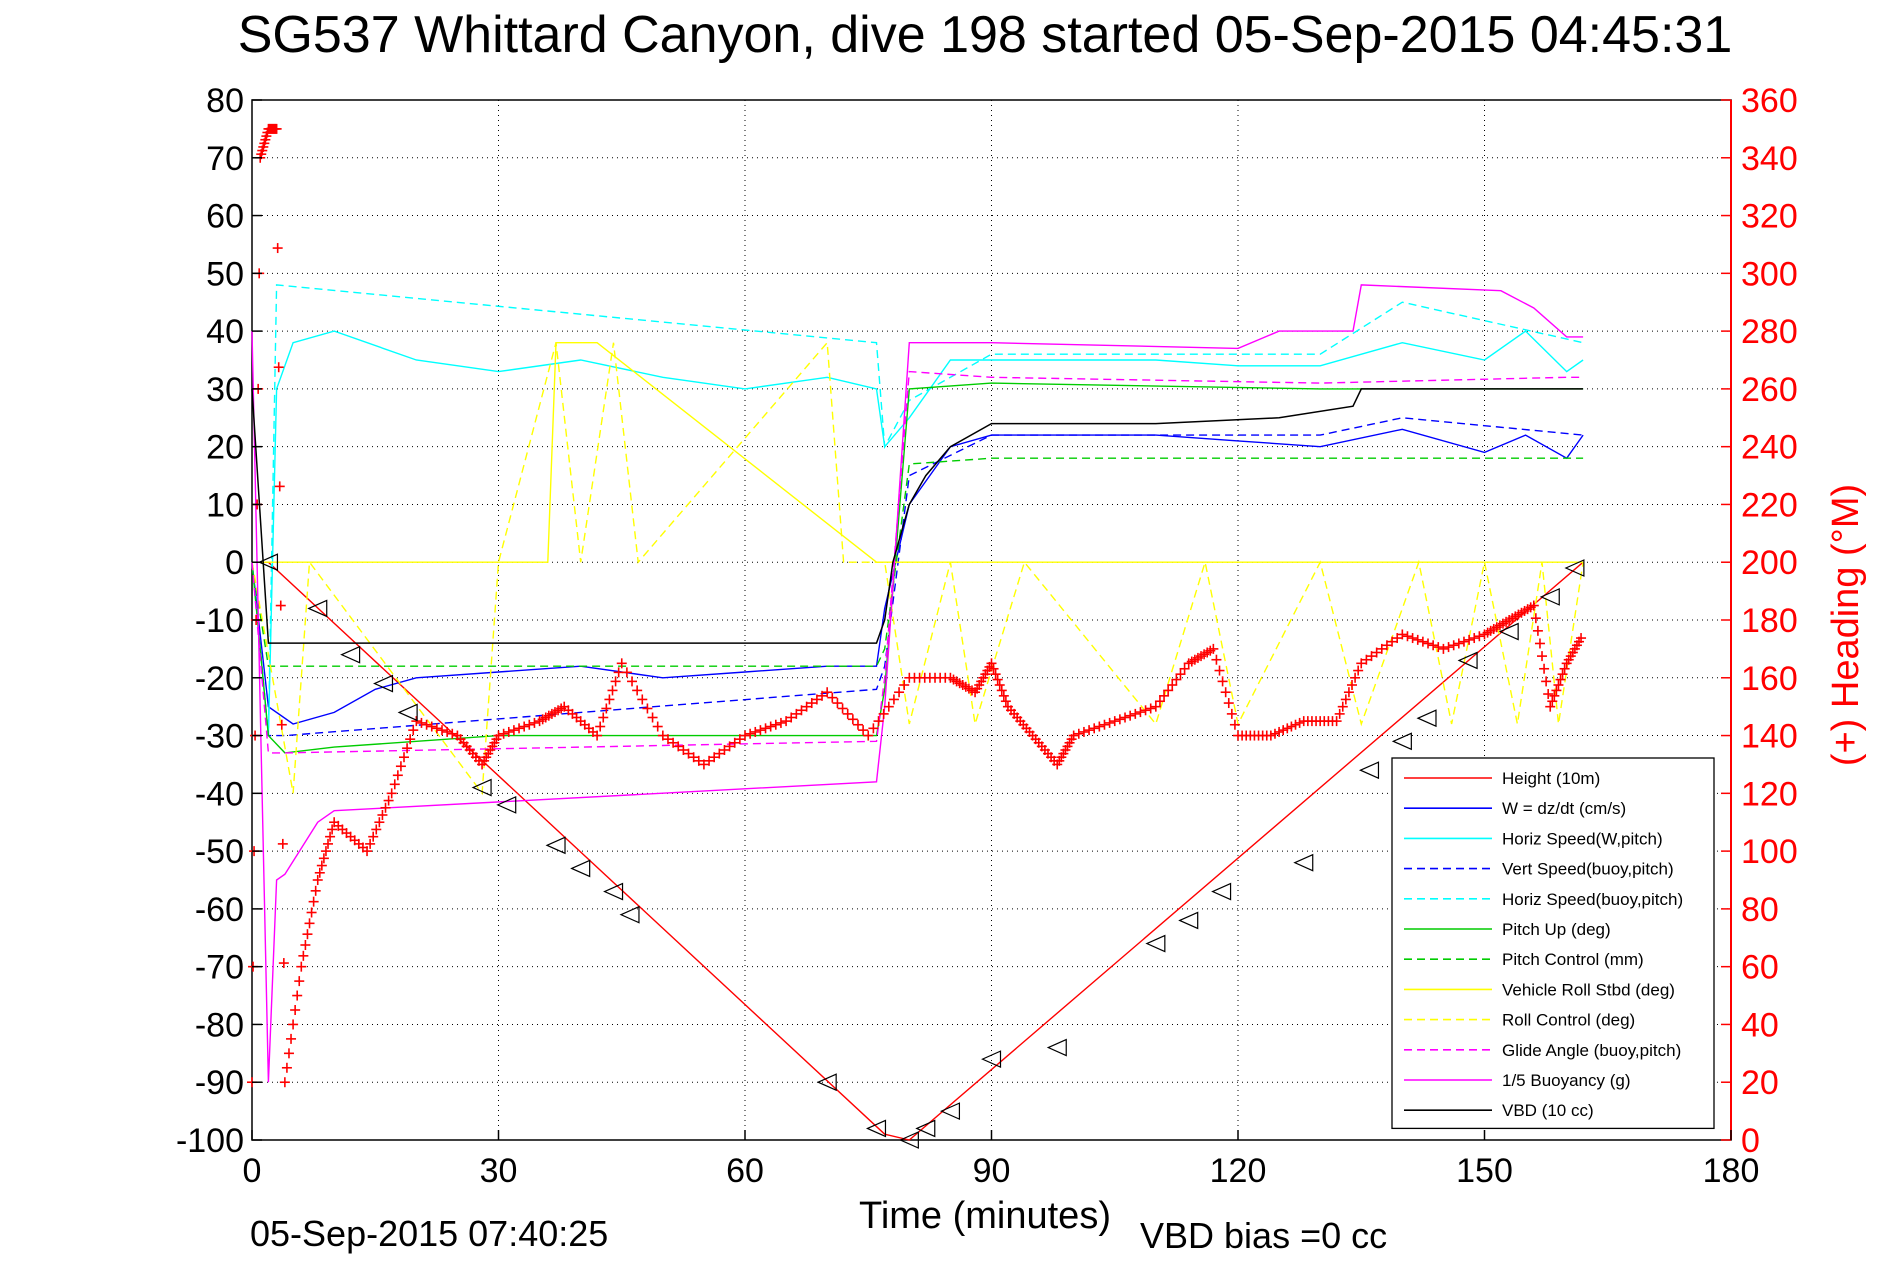  I want to click on y-tick-label: 20, so click(225, 448).